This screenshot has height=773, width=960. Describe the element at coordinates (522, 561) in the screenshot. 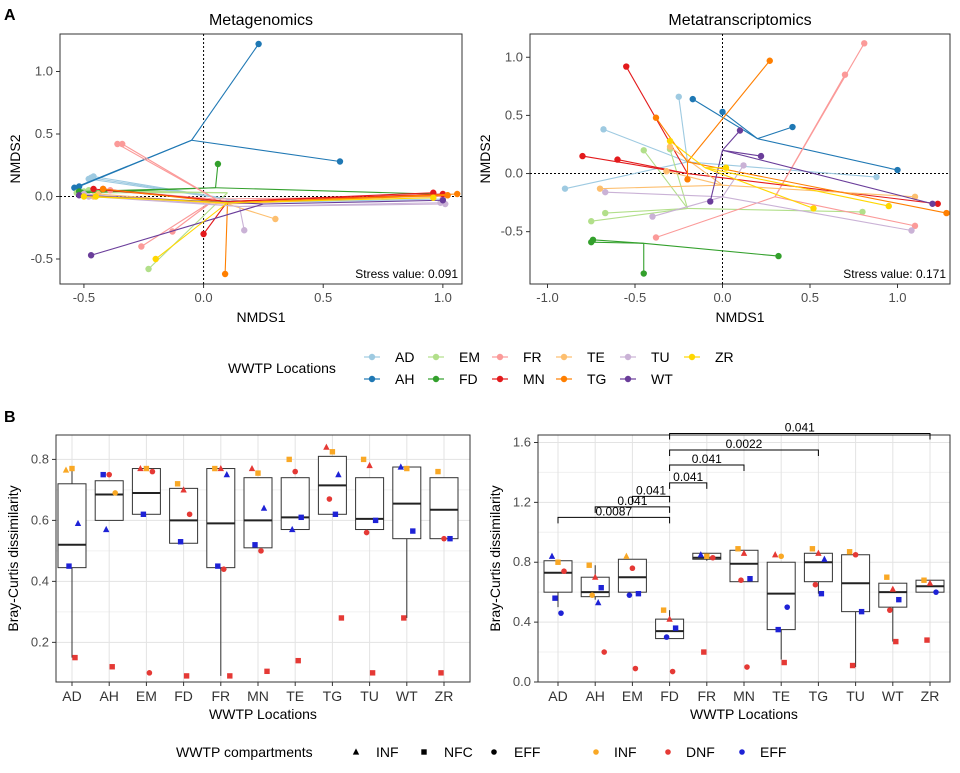

I see `y-tick-label: 0.8` at that location.